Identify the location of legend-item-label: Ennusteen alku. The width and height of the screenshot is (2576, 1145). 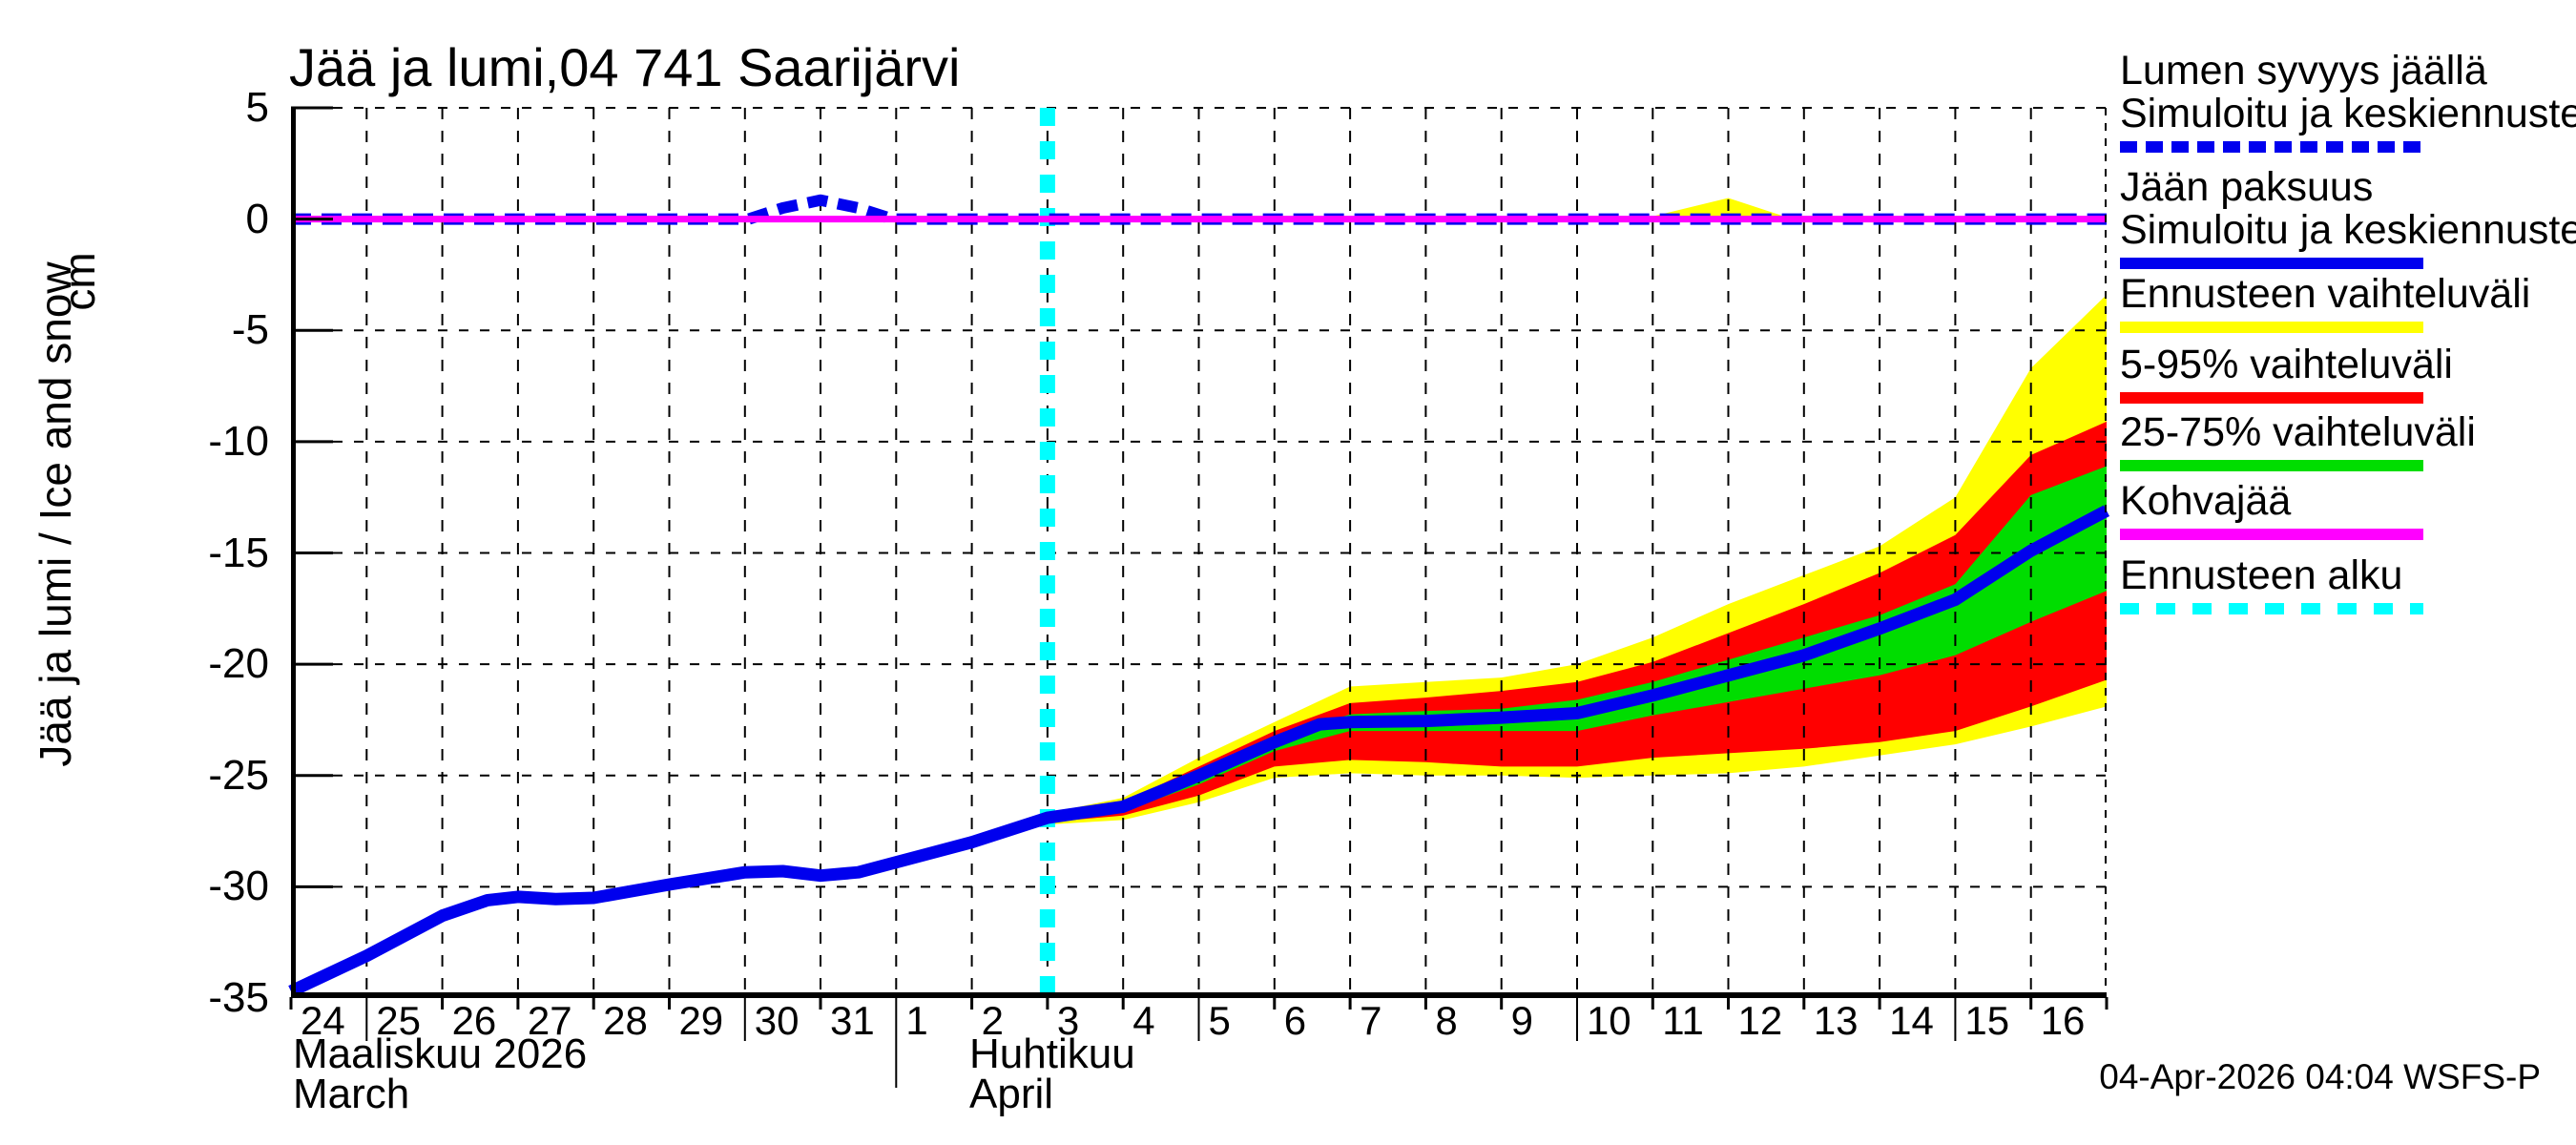
(2261, 575).